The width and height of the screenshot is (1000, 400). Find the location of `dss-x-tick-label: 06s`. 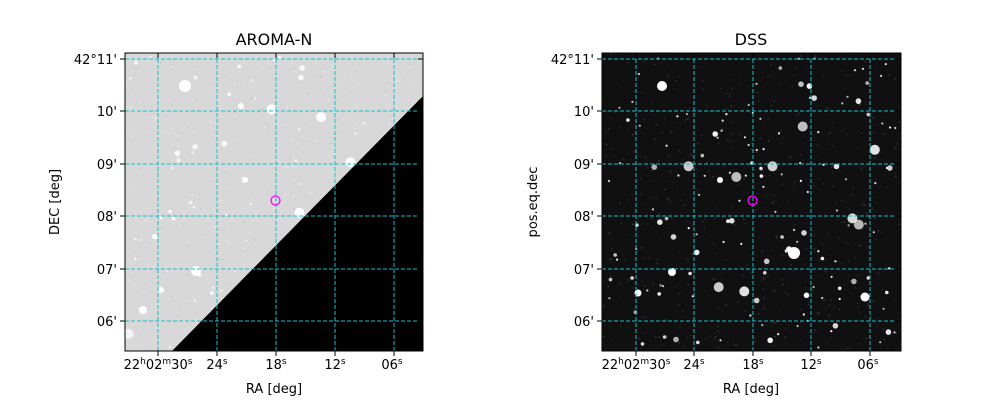

dss-x-tick-label: 06s is located at coordinates (868, 365).